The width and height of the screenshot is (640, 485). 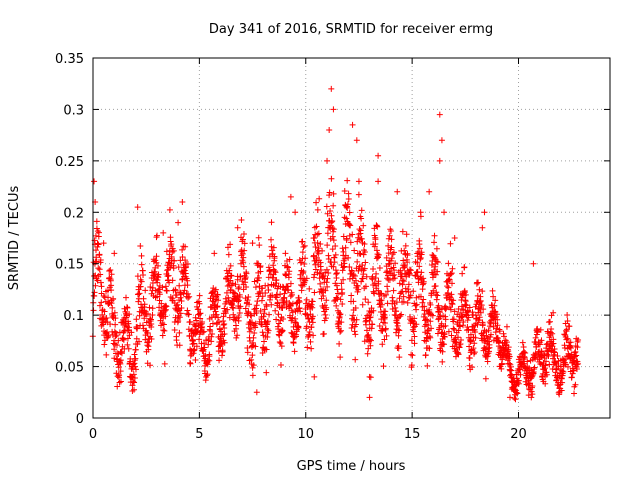 What do you see at coordinates (73, 110) in the screenshot?
I see `y-tick-label: 0.3` at bounding box center [73, 110].